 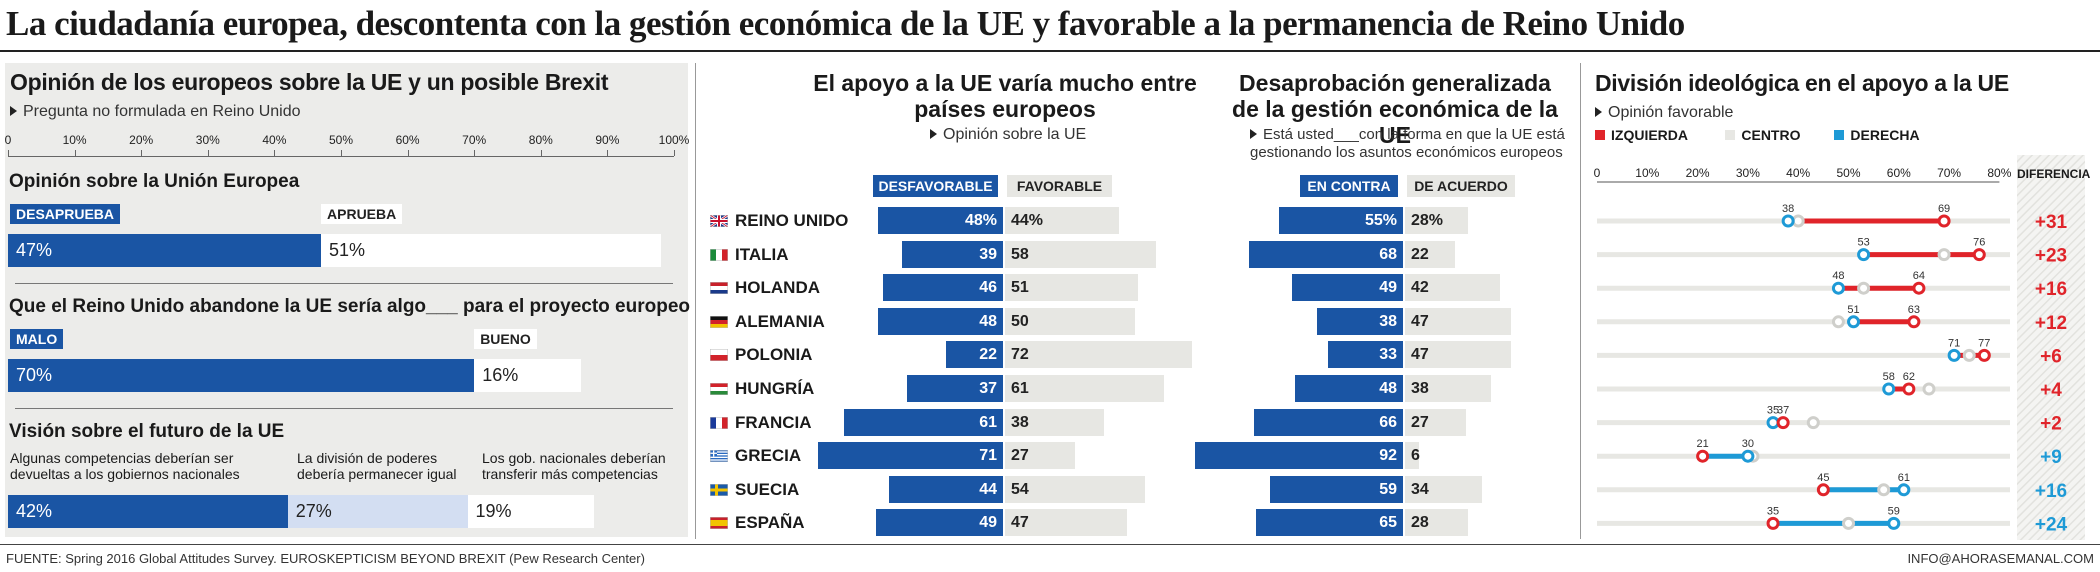 I want to click on q3-bar-2: 27%, so click(x=377, y=511).